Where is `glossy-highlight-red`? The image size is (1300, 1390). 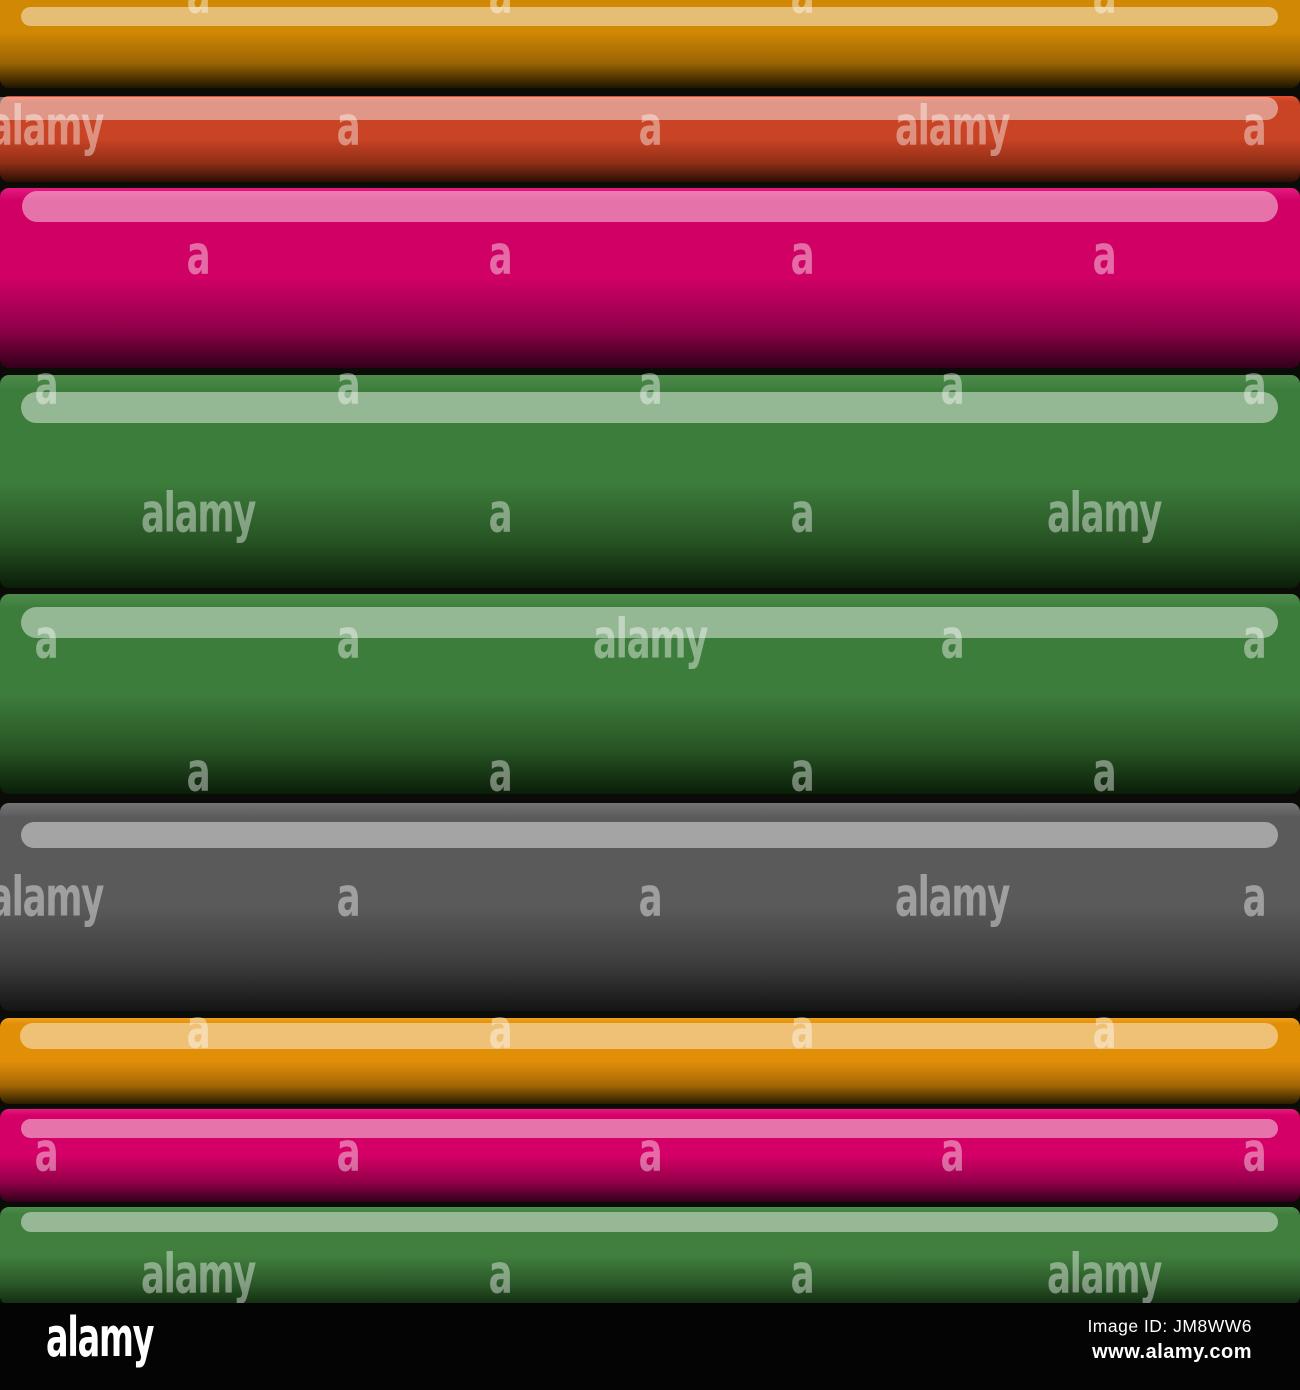
glossy-highlight-red is located at coordinates (639, 108).